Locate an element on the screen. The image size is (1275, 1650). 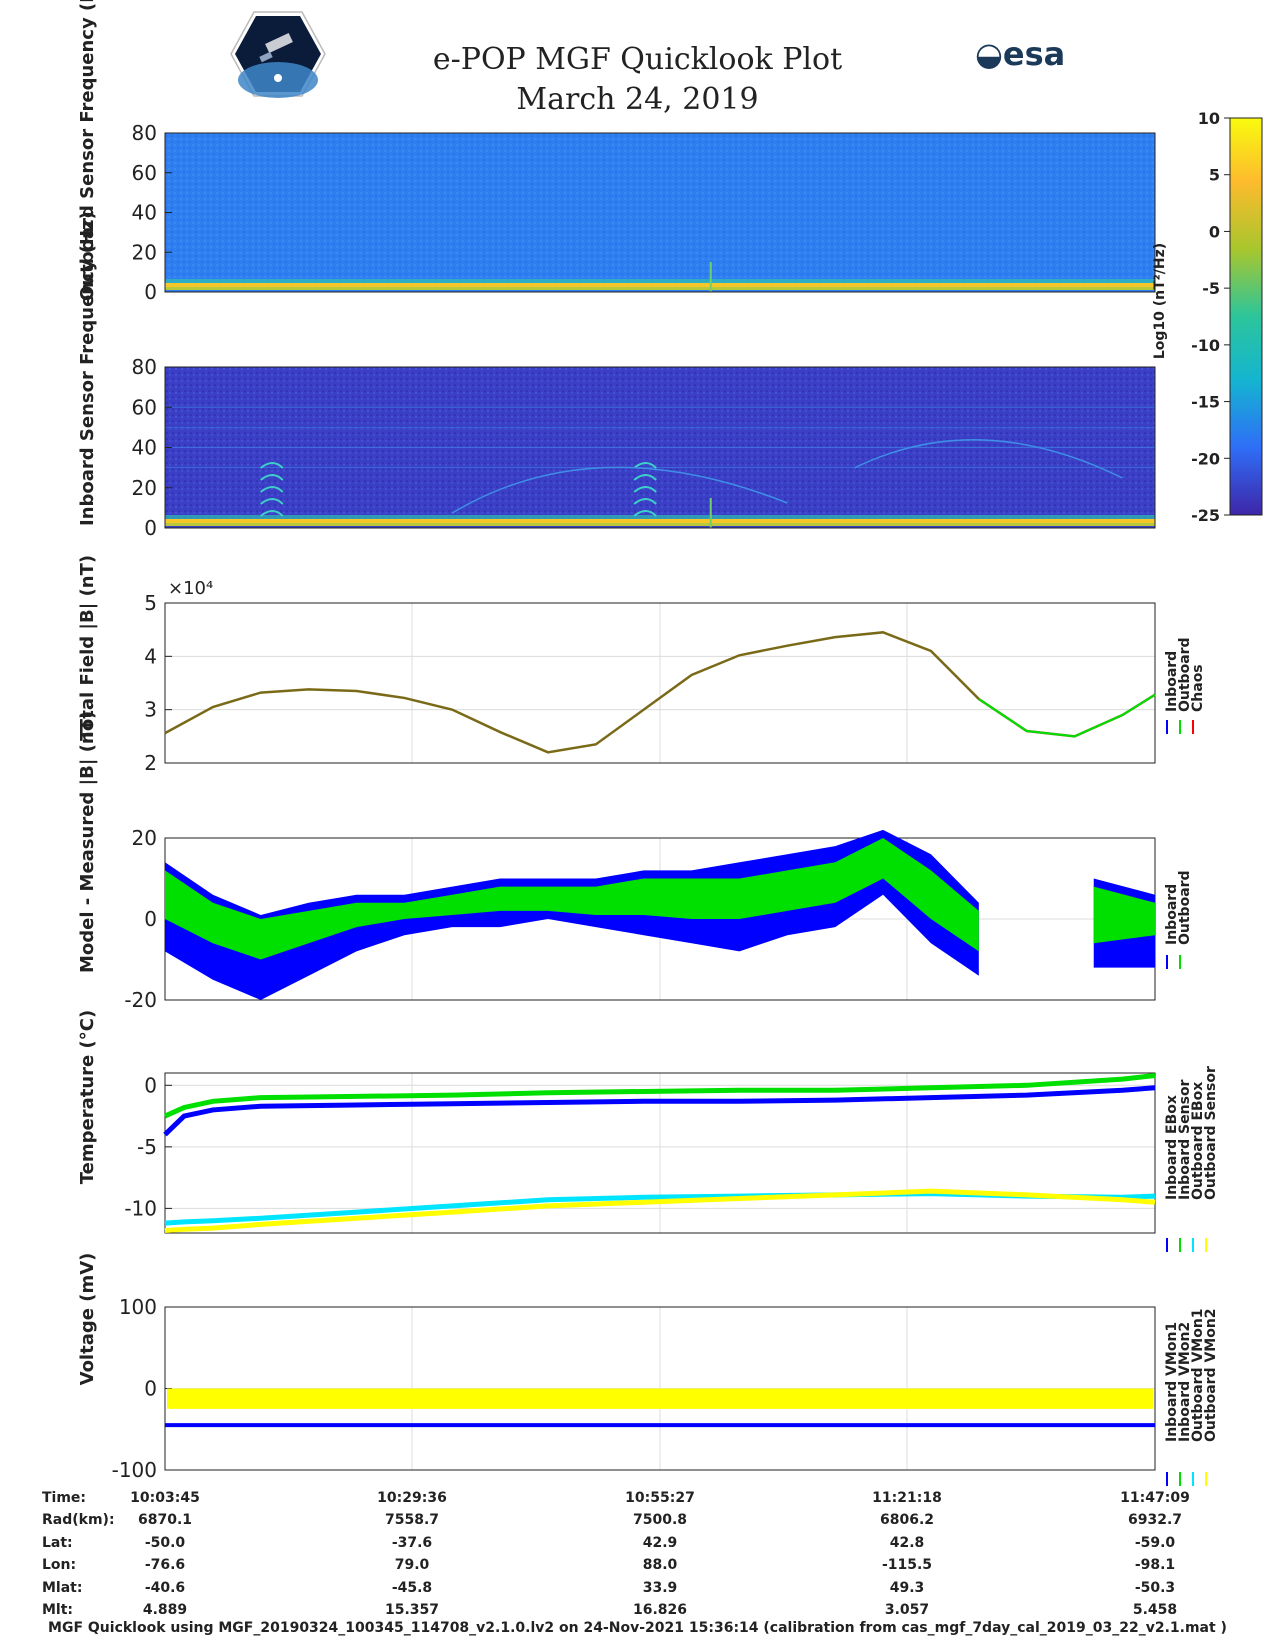
ylabel-panel5: Temperature (°C) is located at coordinates (87, 1097).